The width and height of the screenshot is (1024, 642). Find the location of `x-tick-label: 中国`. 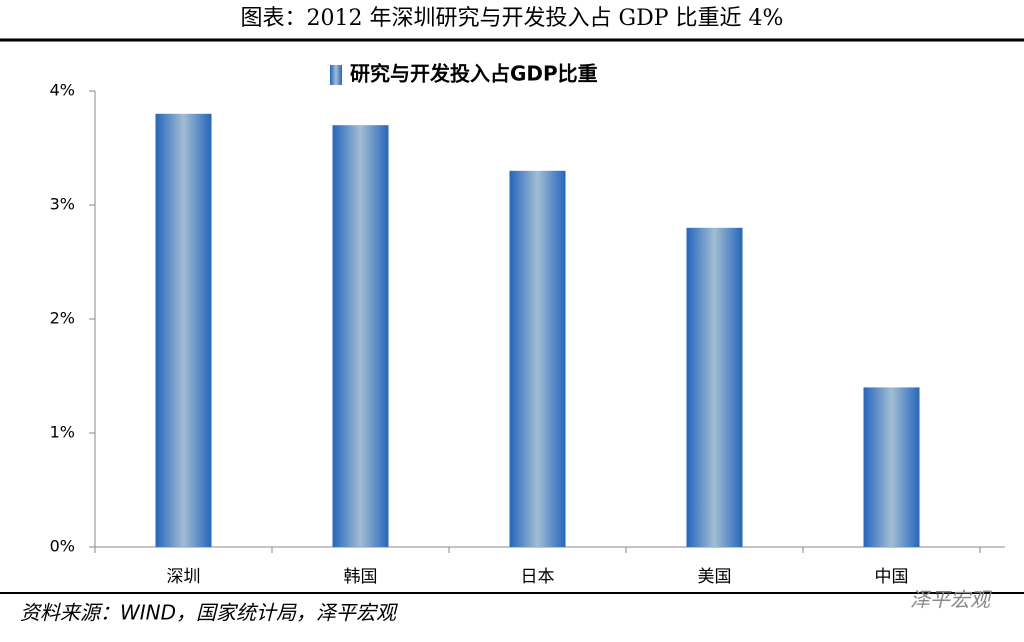

x-tick-label: 中国 is located at coordinates (892, 577).